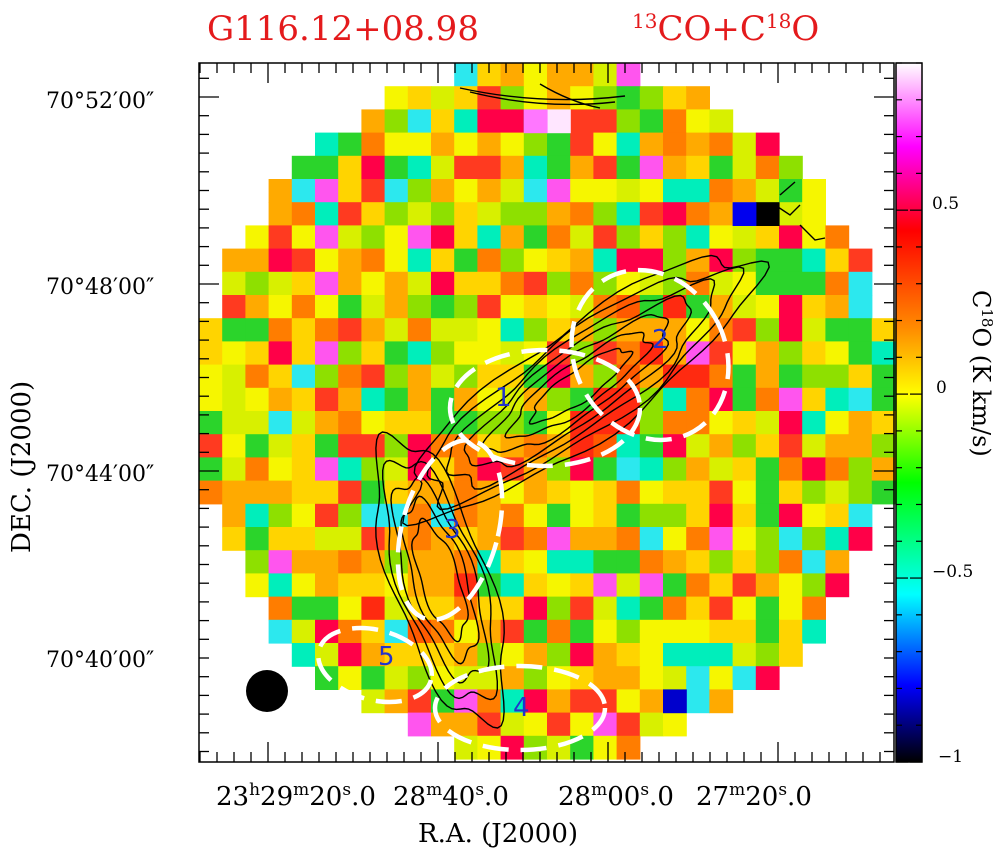  What do you see at coordinates (616, 796) in the screenshot?
I see `x-tick-label: 28m00s.0` at bounding box center [616, 796].